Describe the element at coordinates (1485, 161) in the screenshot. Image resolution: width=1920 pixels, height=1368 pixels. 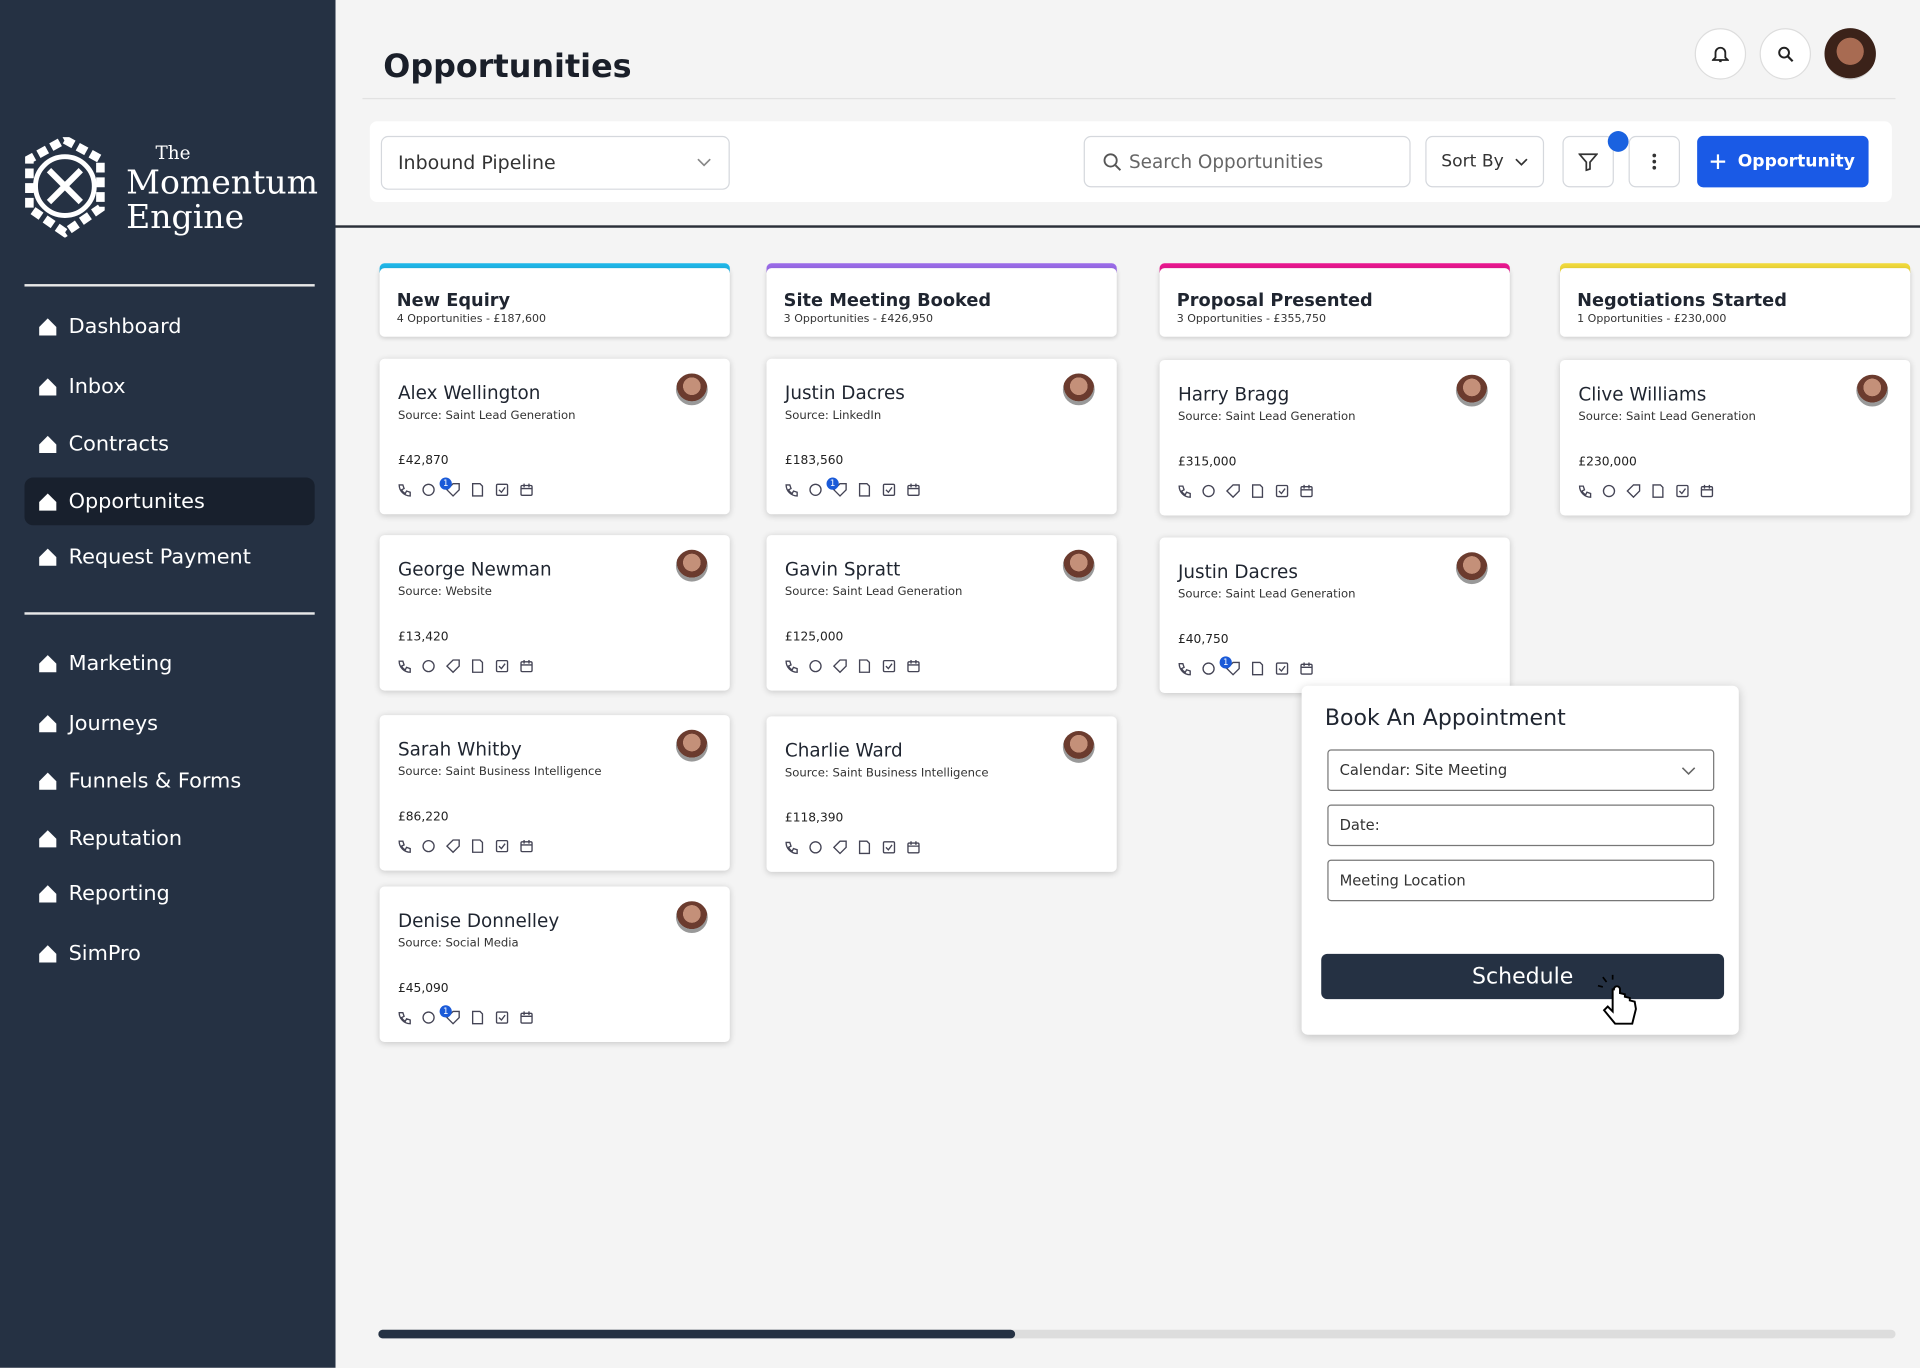
I see `sort-button: Sort By` at that location.